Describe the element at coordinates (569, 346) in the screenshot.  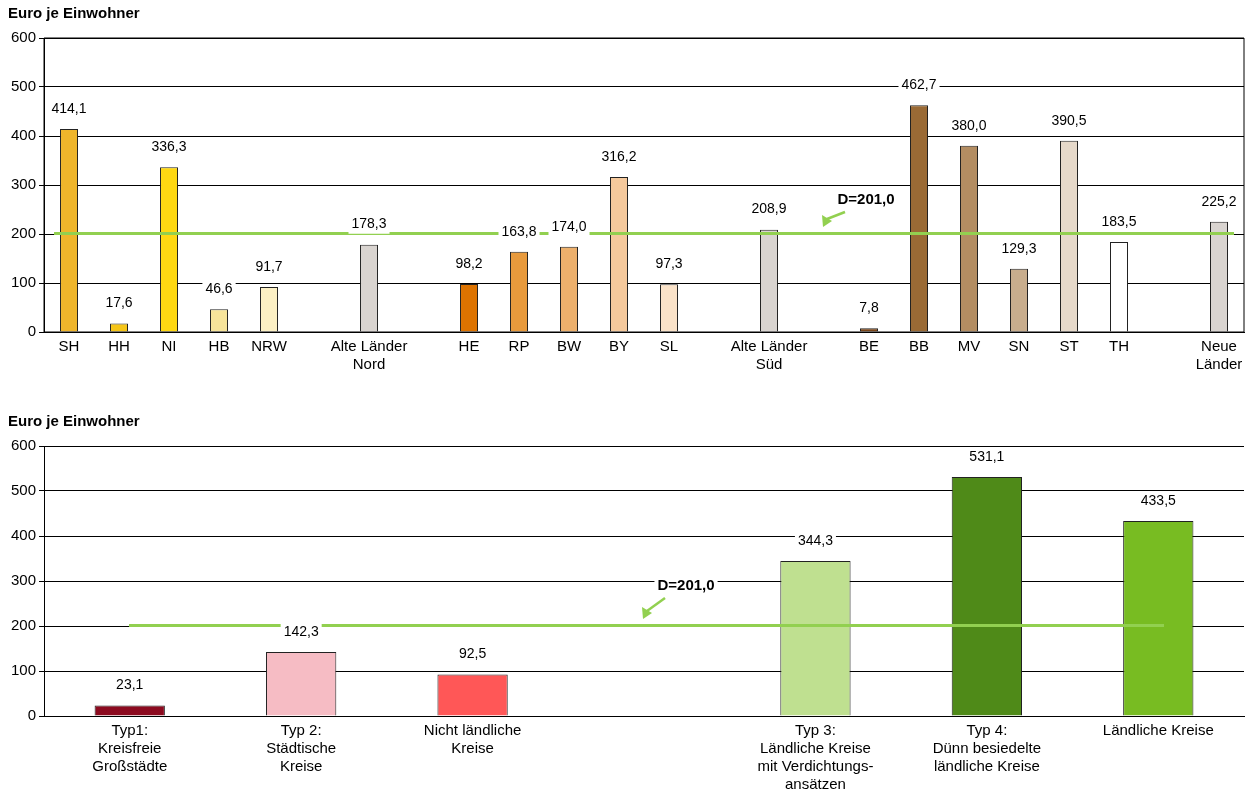
I see `x-tick-label: BW` at that location.